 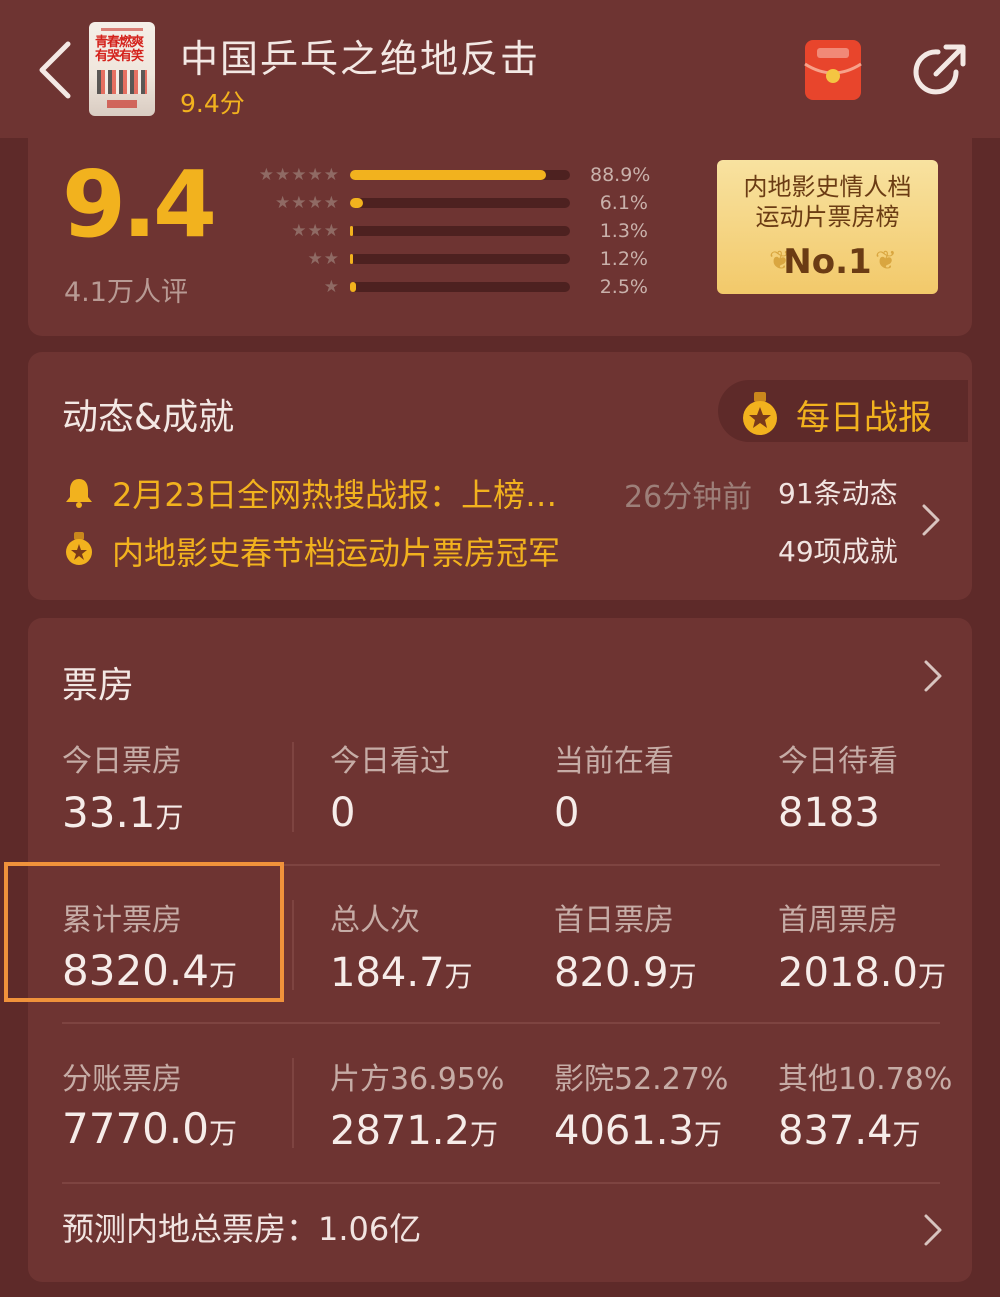 I want to click on achievements-count: 49项成就, so click(x=838, y=551).